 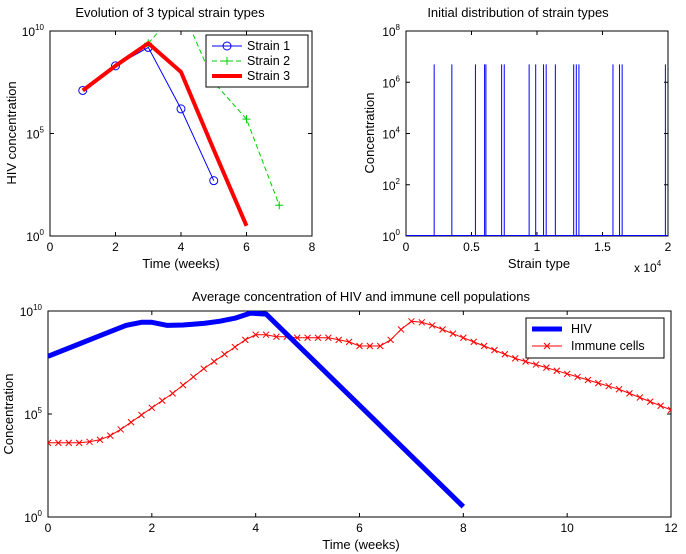 What do you see at coordinates (547, 346) in the screenshot?
I see `legend-immune-marker` at bounding box center [547, 346].